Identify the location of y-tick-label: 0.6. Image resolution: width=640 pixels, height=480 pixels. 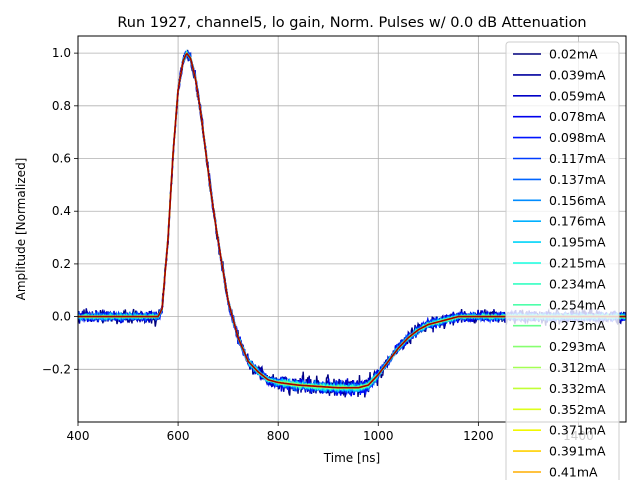
(61, 159).